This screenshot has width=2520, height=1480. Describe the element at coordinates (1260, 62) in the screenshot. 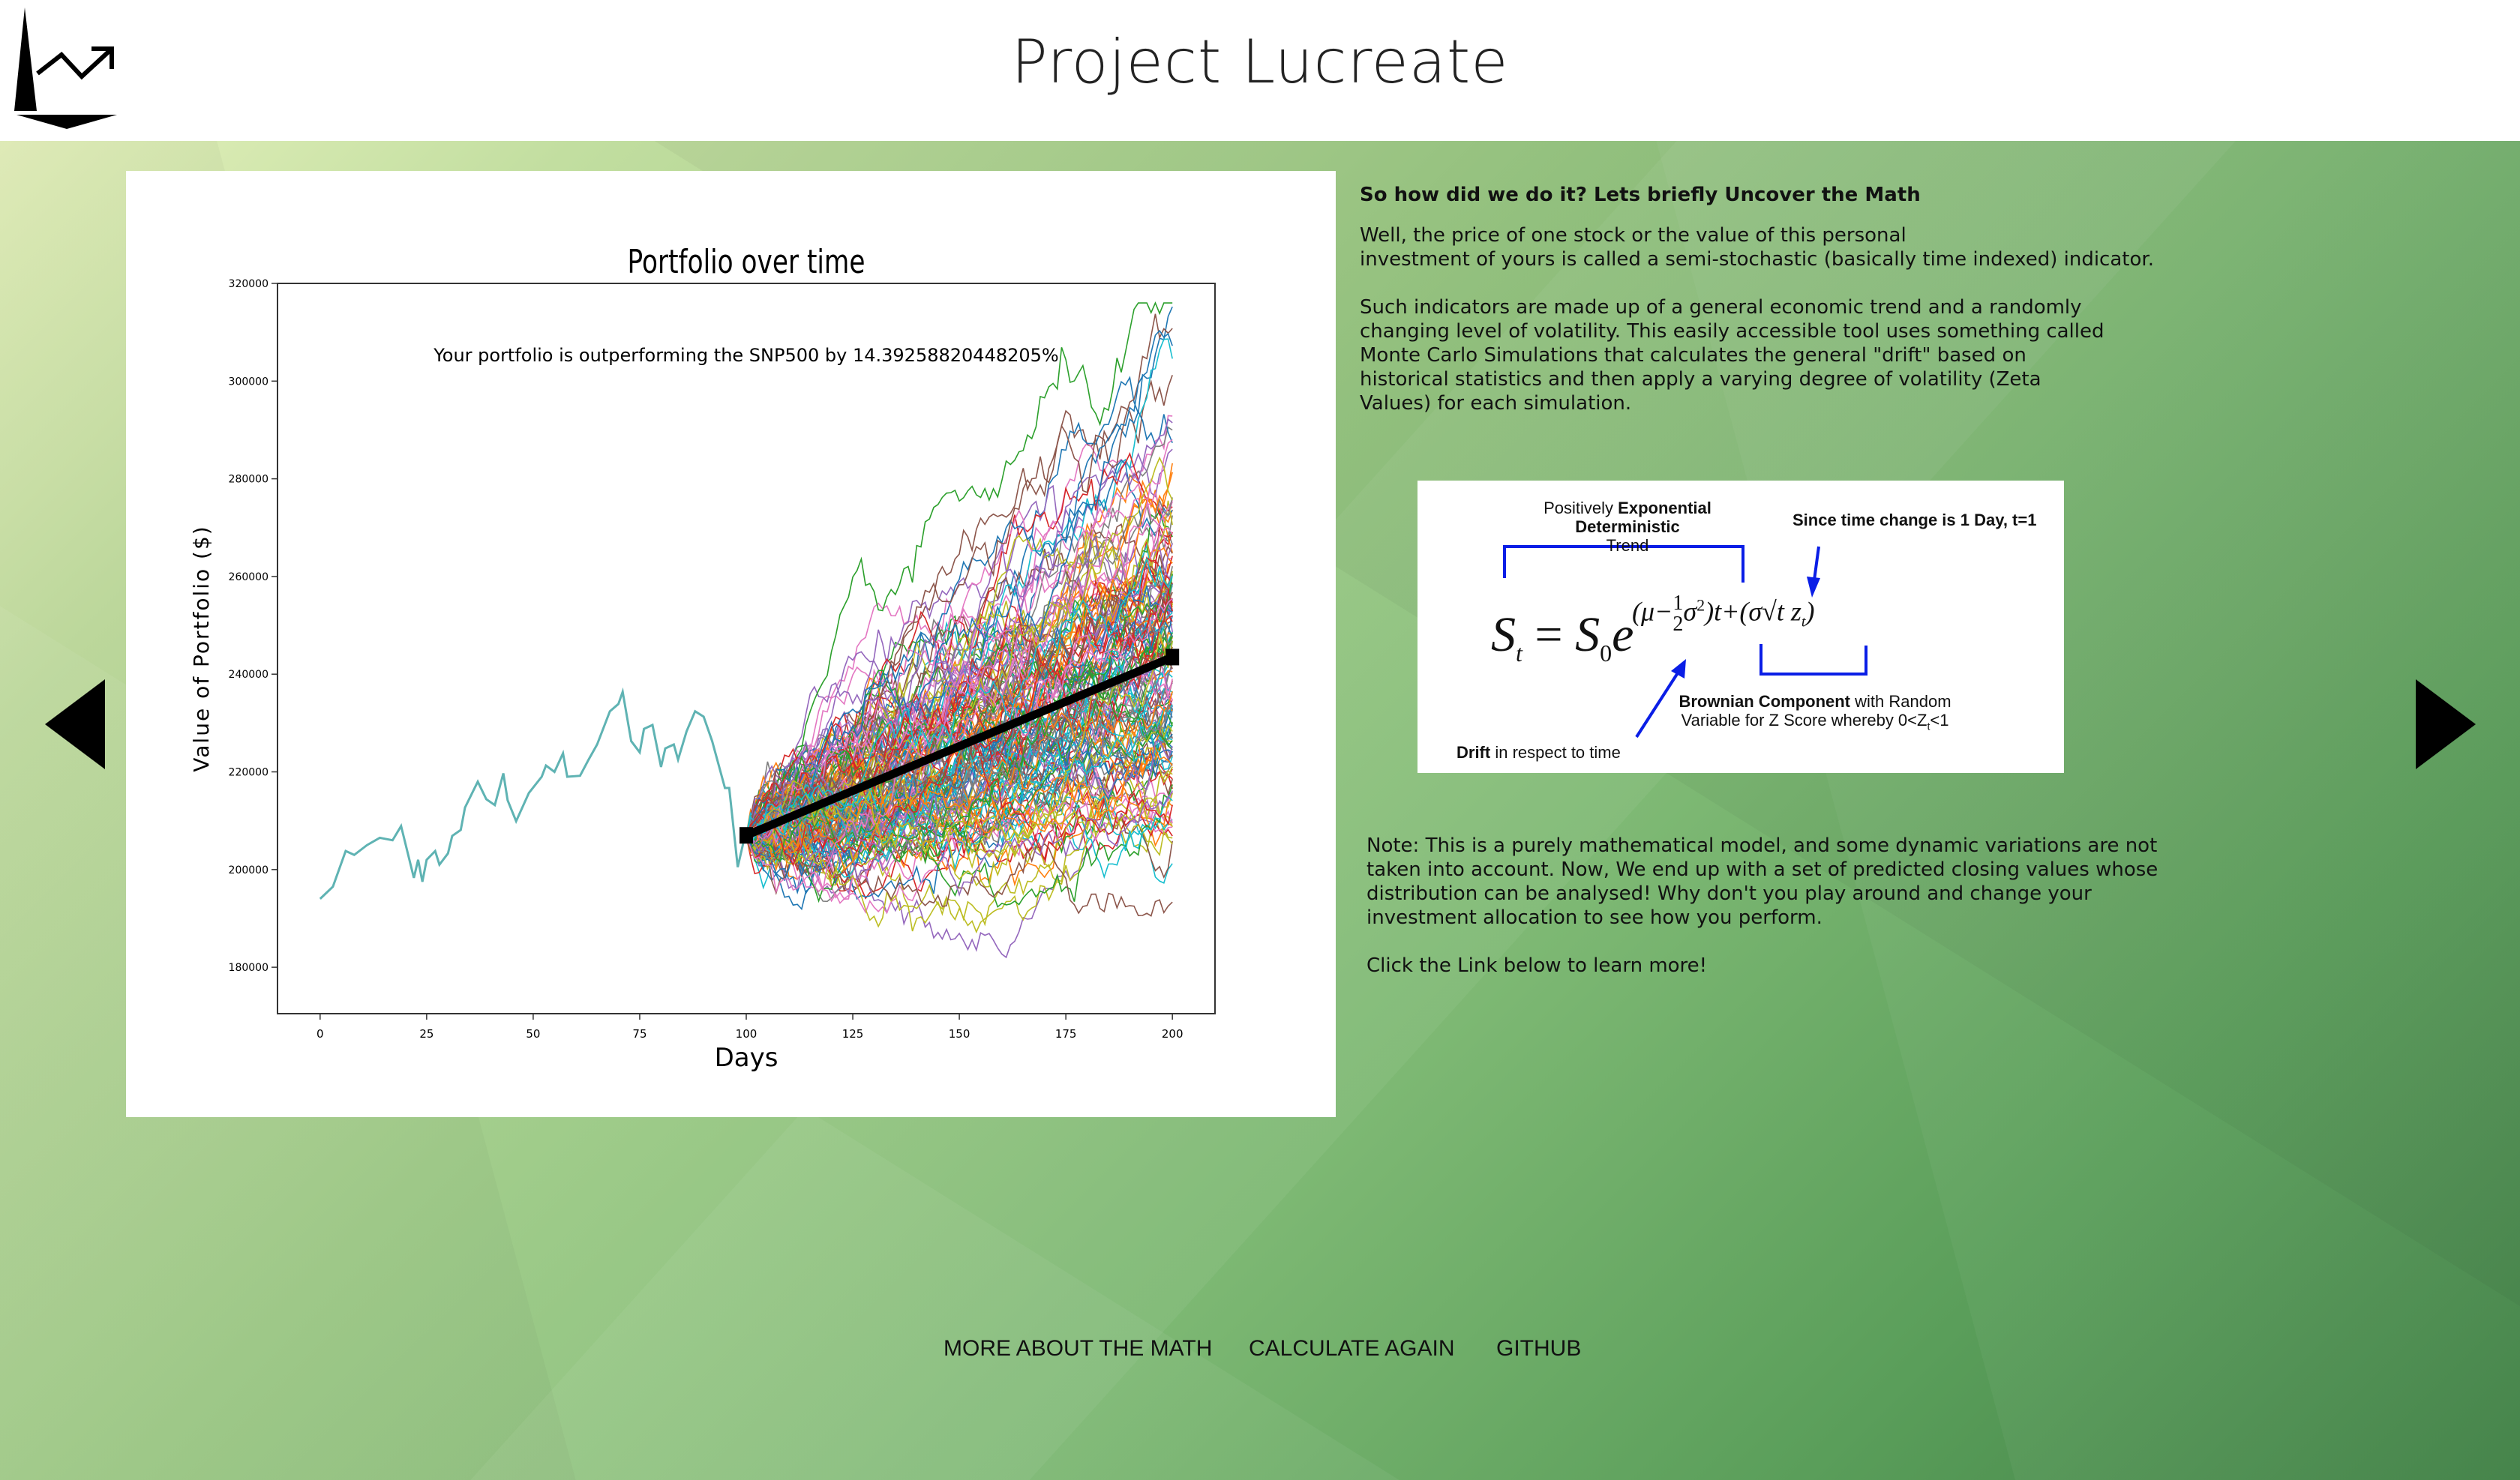

I see `site-title: Project Lucreate` at that location.